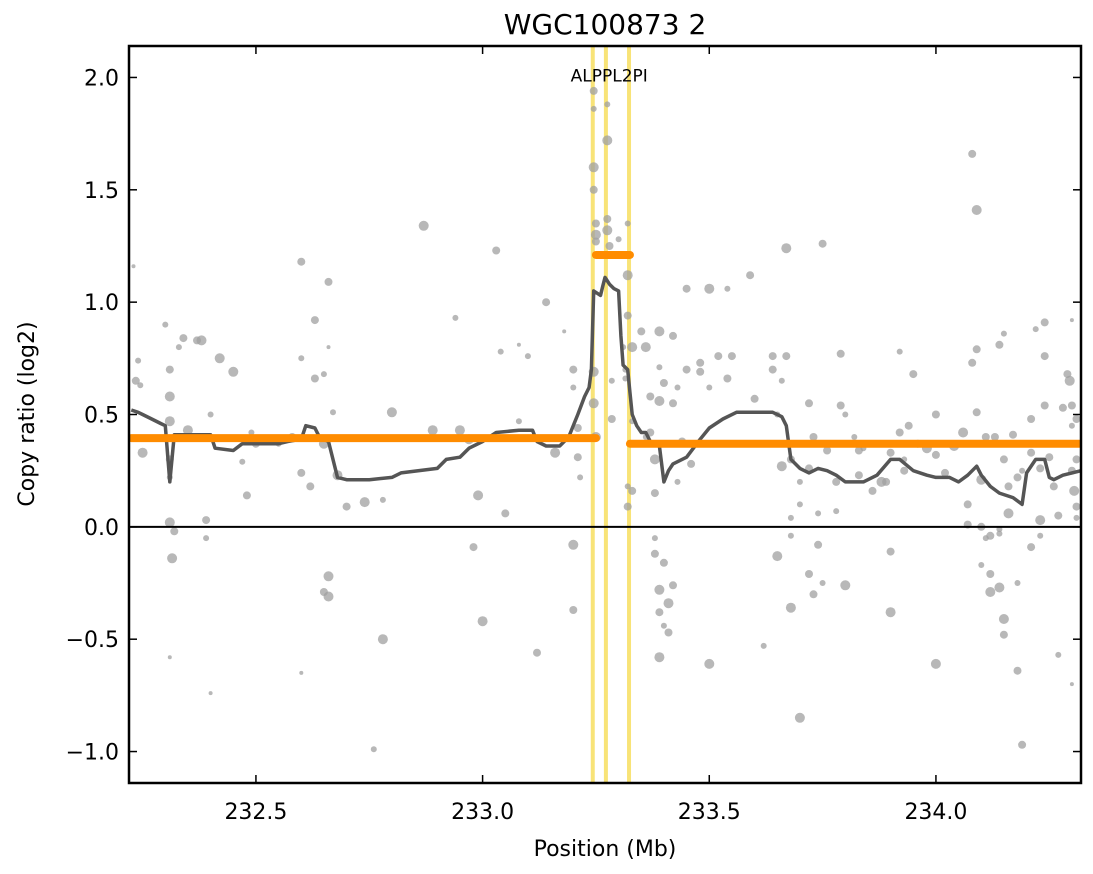 This screenshot has width=1093, height=874. I want to click on x-tick-label: 234.0, so click(935, 812).